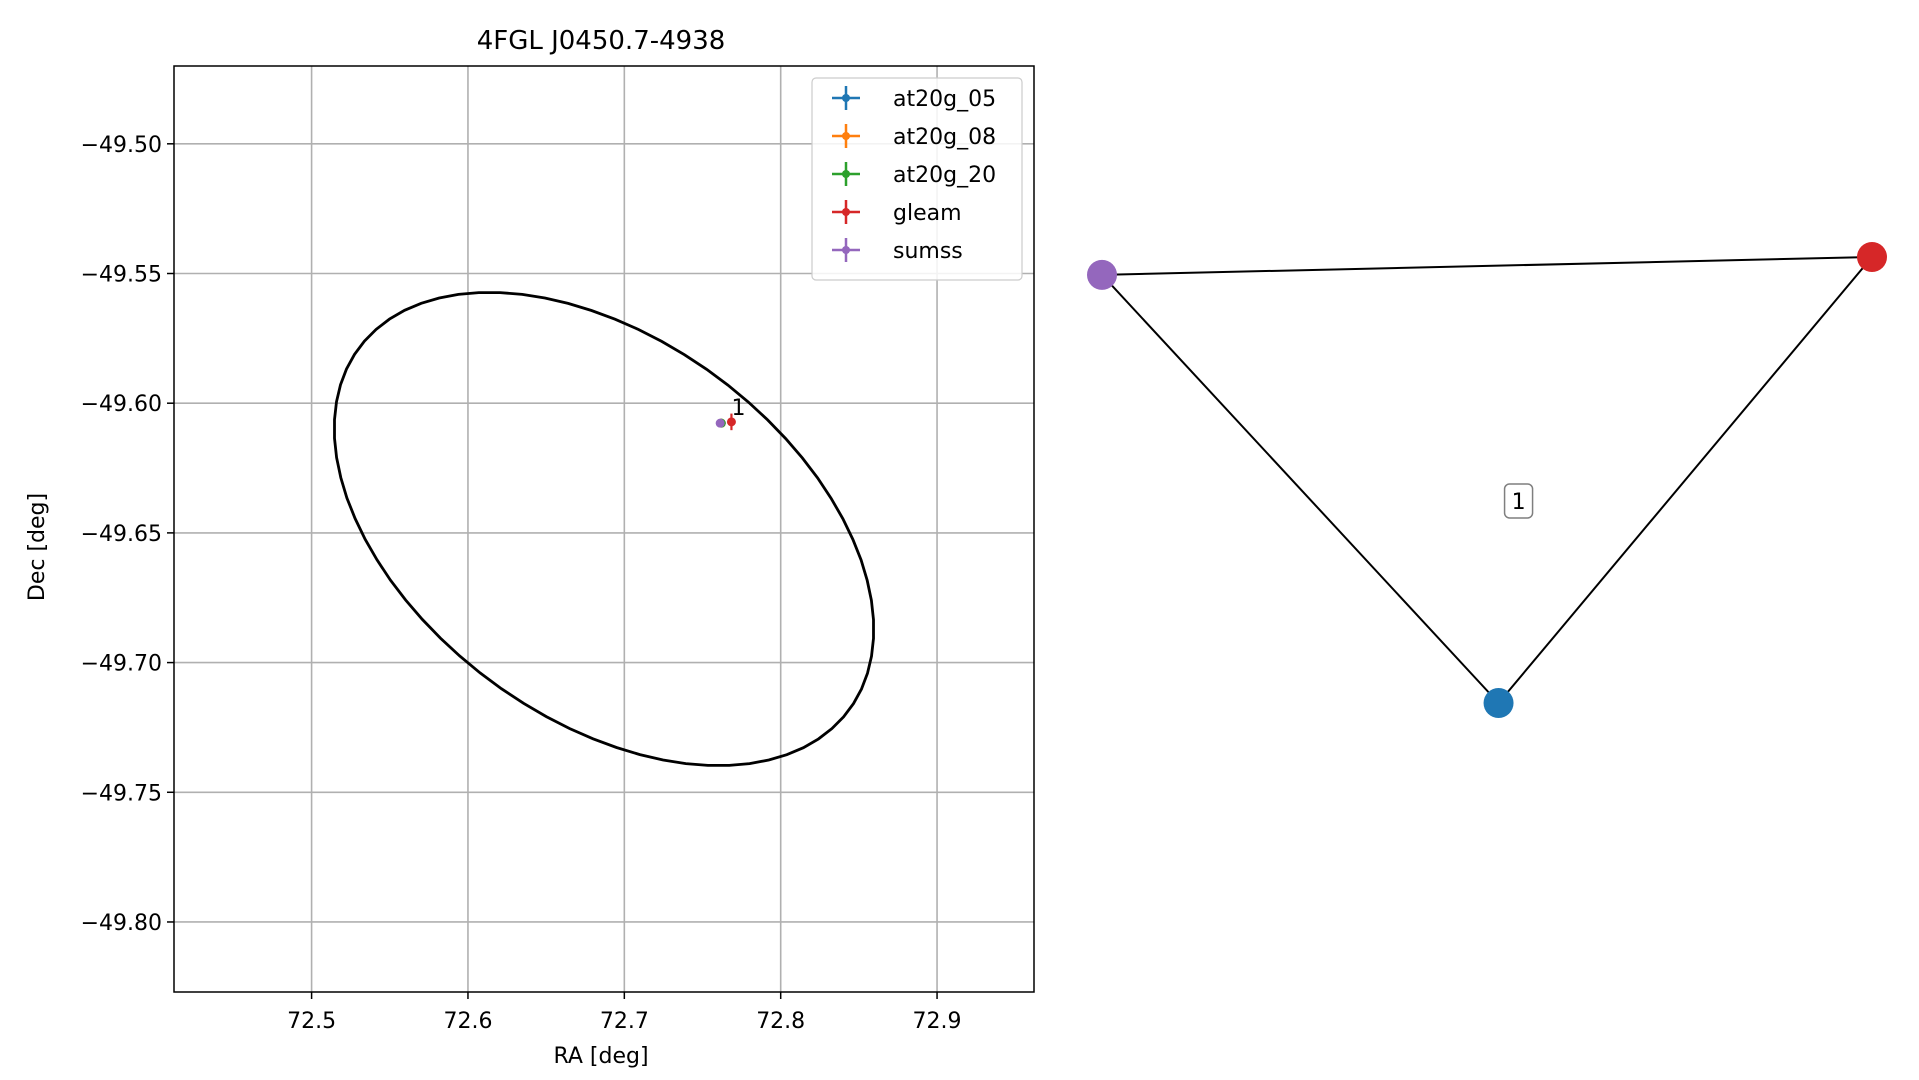 Image resolution: width=1919 pixels, height=1080 pixels. I want to click on legend-box, so click(917, 179).